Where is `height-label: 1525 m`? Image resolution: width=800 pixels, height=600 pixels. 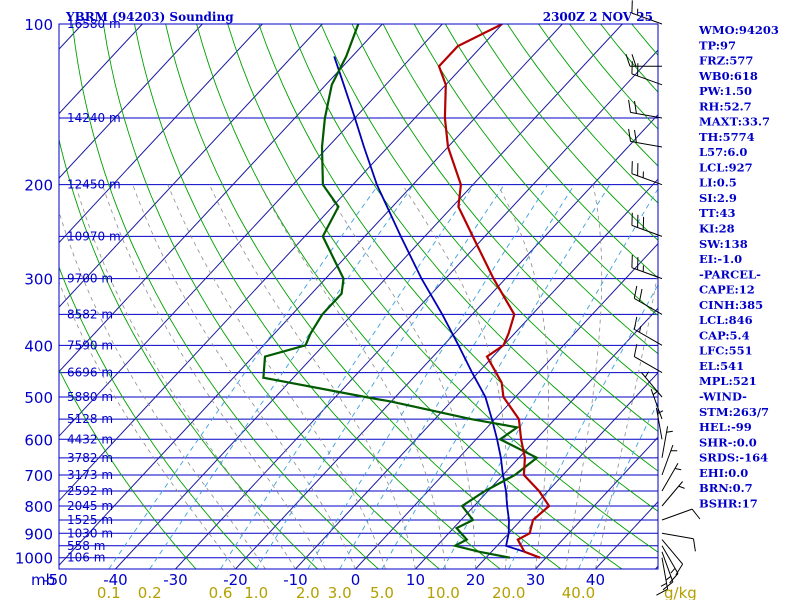
height-label: 1525 m is located at coordinates (90, 520).